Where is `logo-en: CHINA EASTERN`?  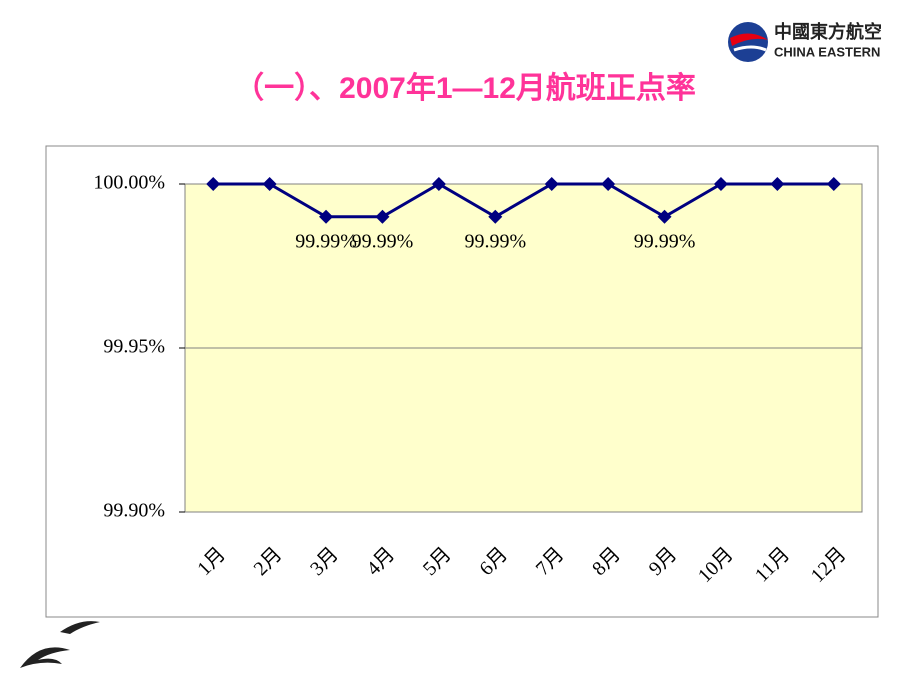
logo-en: CHINA EASTERN is located at coordinates (827, 51).